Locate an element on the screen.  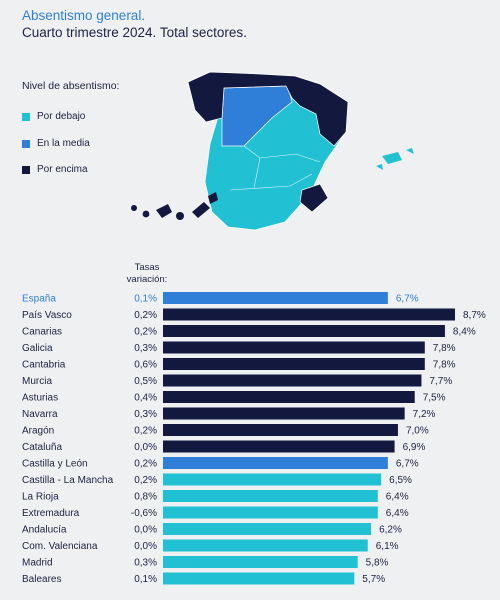
variation-label: 0,6% is located at coordinates (145, 365).